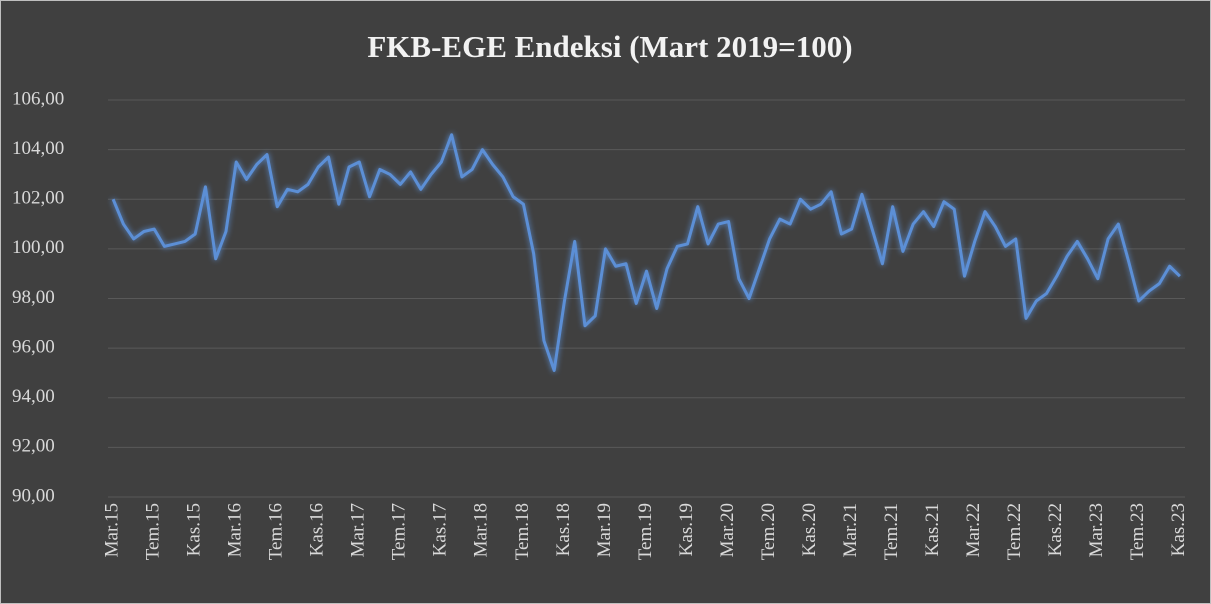 The width and height of the screenshot is (1211, 604). What do you see at coordinates (1178, 529) in the screenshot?
I see `x-tick-label: Kas.23` at bounding box center [1178, 529].